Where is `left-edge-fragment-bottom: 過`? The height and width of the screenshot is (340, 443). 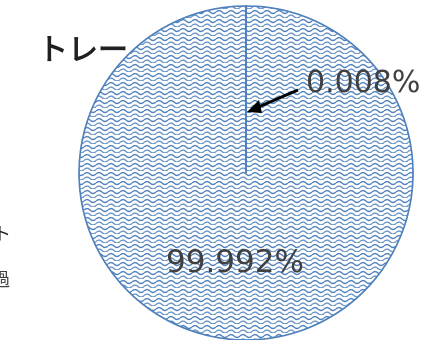
left-edge-fragment-bottom: 過 is located at coordinates (5, 280).